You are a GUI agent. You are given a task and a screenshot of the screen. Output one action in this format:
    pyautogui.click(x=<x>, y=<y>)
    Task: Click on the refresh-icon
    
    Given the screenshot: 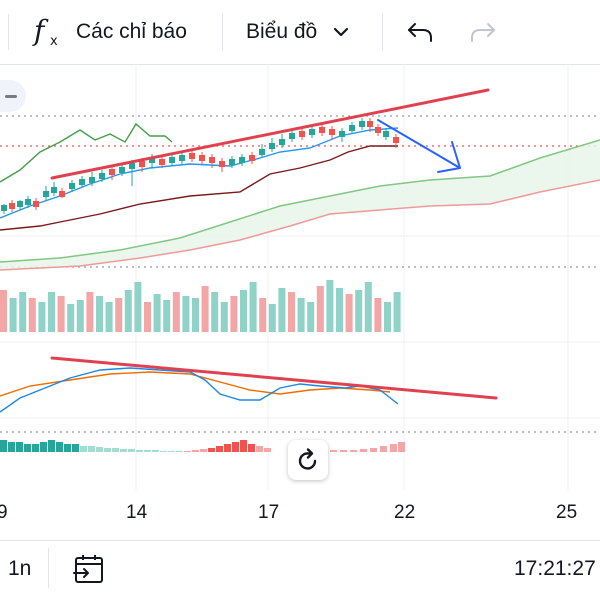 What is the action you would take?
    pyautogui.click(x=307, y=459)
    